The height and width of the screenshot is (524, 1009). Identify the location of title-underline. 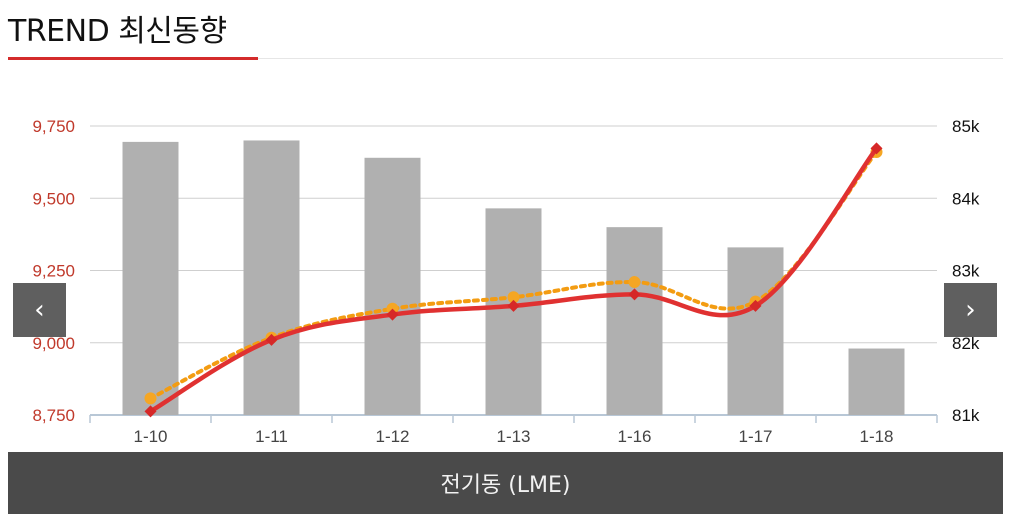
(133, 58).